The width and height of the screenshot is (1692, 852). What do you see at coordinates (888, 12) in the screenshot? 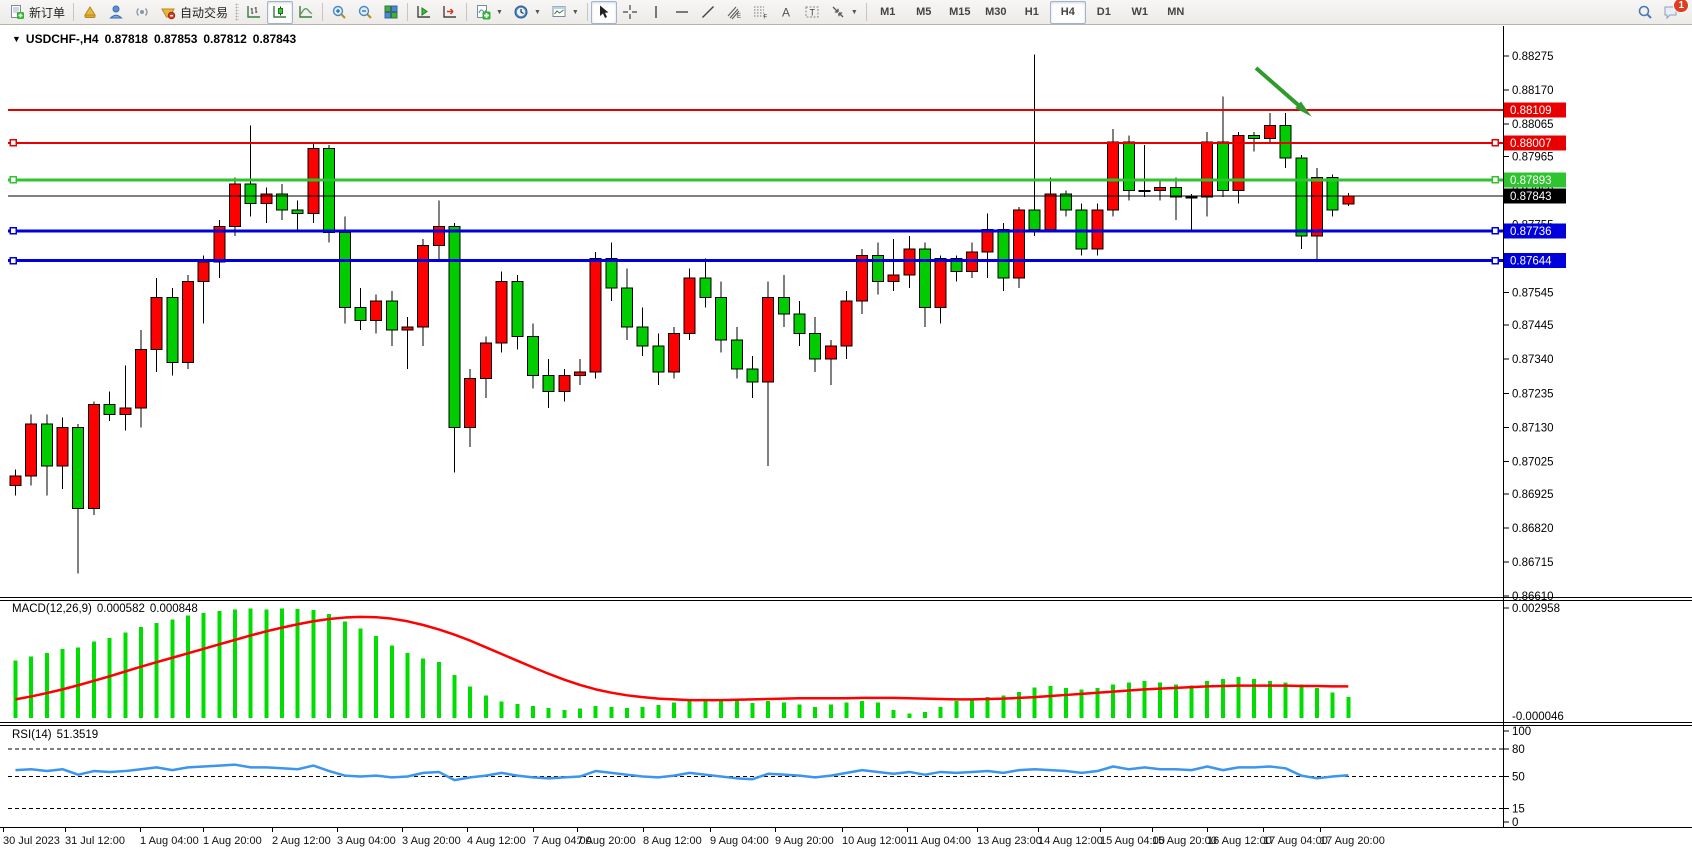
I see `timeframe-button-m1: M1` at bounding box center [888, 12].